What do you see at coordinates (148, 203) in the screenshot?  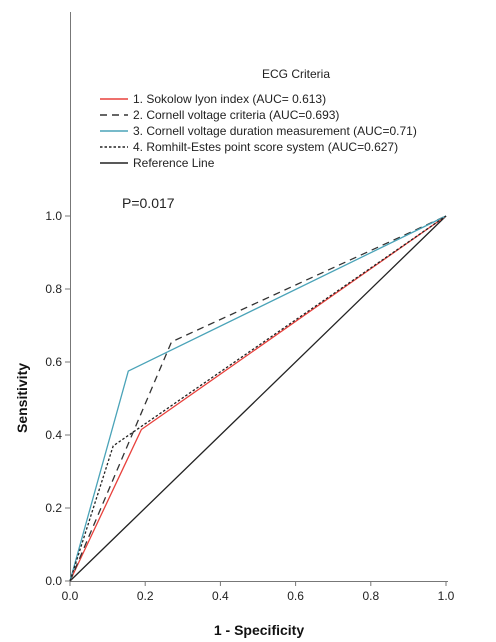 I see `p-value-annotation: P=0.017` at bounding box center [148, 203].